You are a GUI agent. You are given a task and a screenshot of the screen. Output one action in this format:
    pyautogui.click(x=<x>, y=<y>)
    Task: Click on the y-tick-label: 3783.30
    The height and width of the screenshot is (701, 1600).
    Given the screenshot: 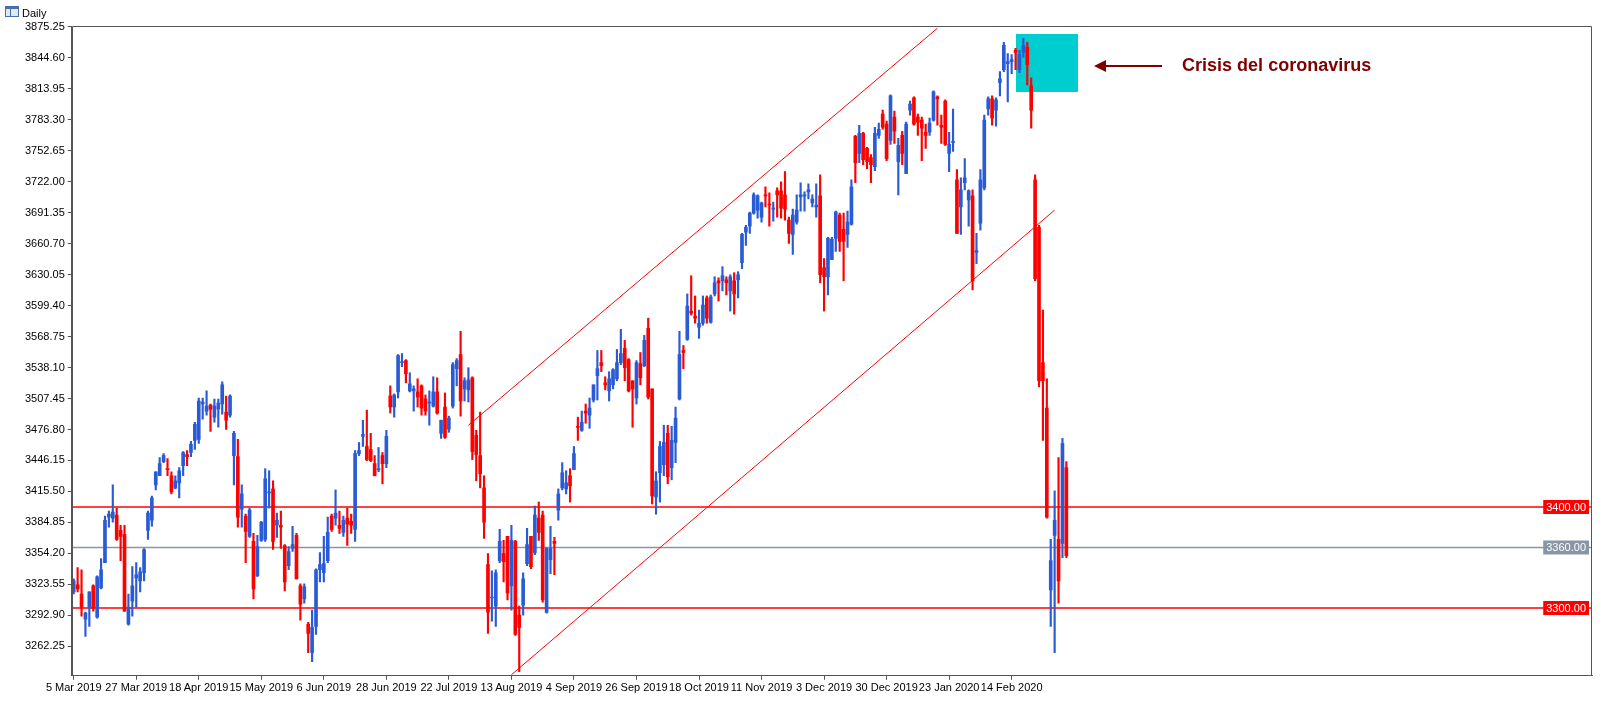 What is the action you would take?
    pyautogui.click(x=45, y=118)
    